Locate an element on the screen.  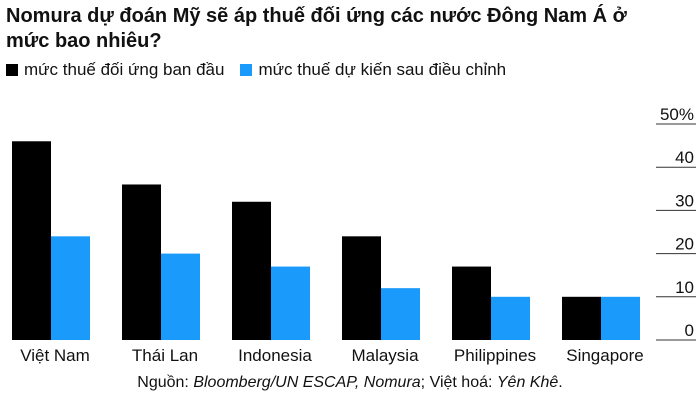
legend-item: mức thuế đối ứng ban đầu is located at coordinates (115, 70).